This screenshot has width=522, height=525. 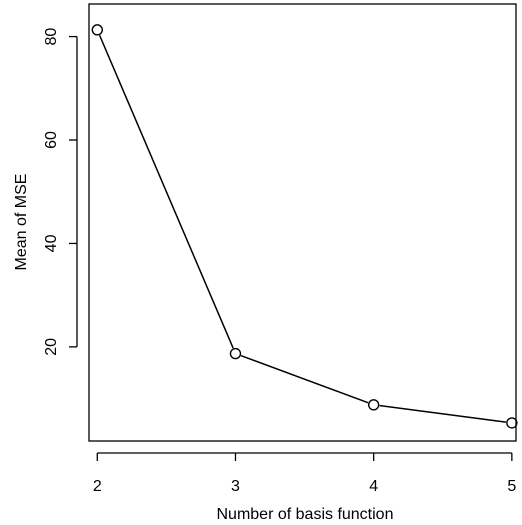 What do you see at coordinates (51, 140) in the screenshot?
I see `y-tick-label: 60` at bounding box center [51, 140].